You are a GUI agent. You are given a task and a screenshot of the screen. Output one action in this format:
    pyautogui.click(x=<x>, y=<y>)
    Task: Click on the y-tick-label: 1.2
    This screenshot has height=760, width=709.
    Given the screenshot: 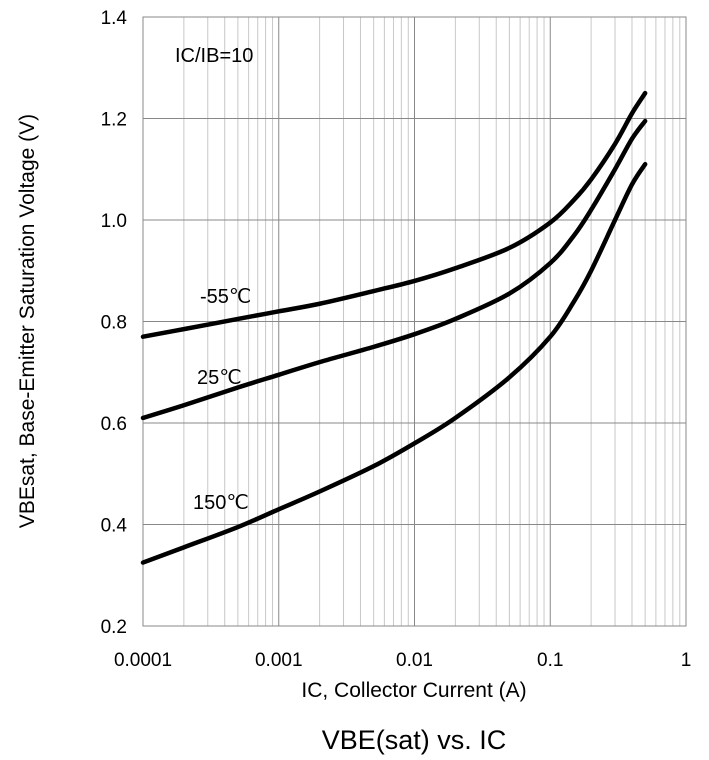 What is the action you would take?
    pyautogui.click(x=114, y=120)
    